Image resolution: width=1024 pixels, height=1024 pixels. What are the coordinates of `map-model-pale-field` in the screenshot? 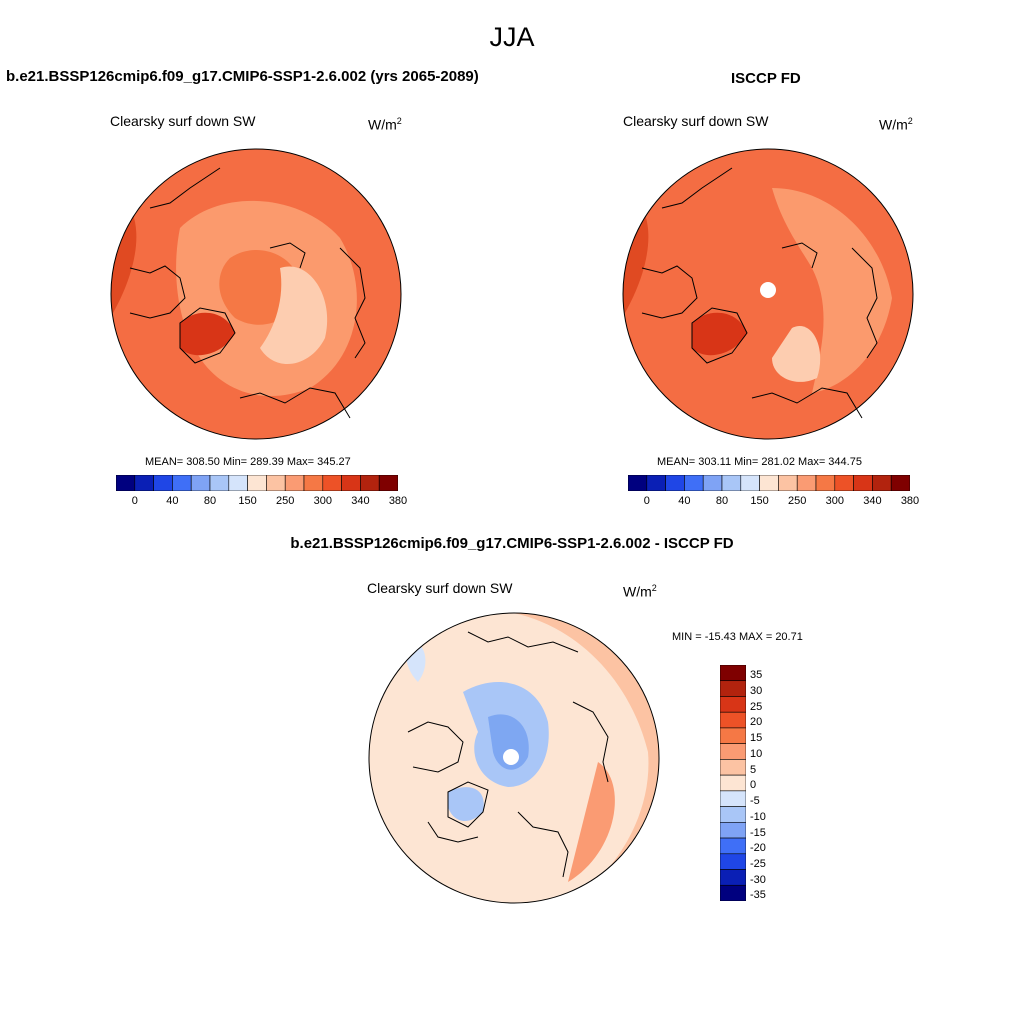 It's located at (294, 315).